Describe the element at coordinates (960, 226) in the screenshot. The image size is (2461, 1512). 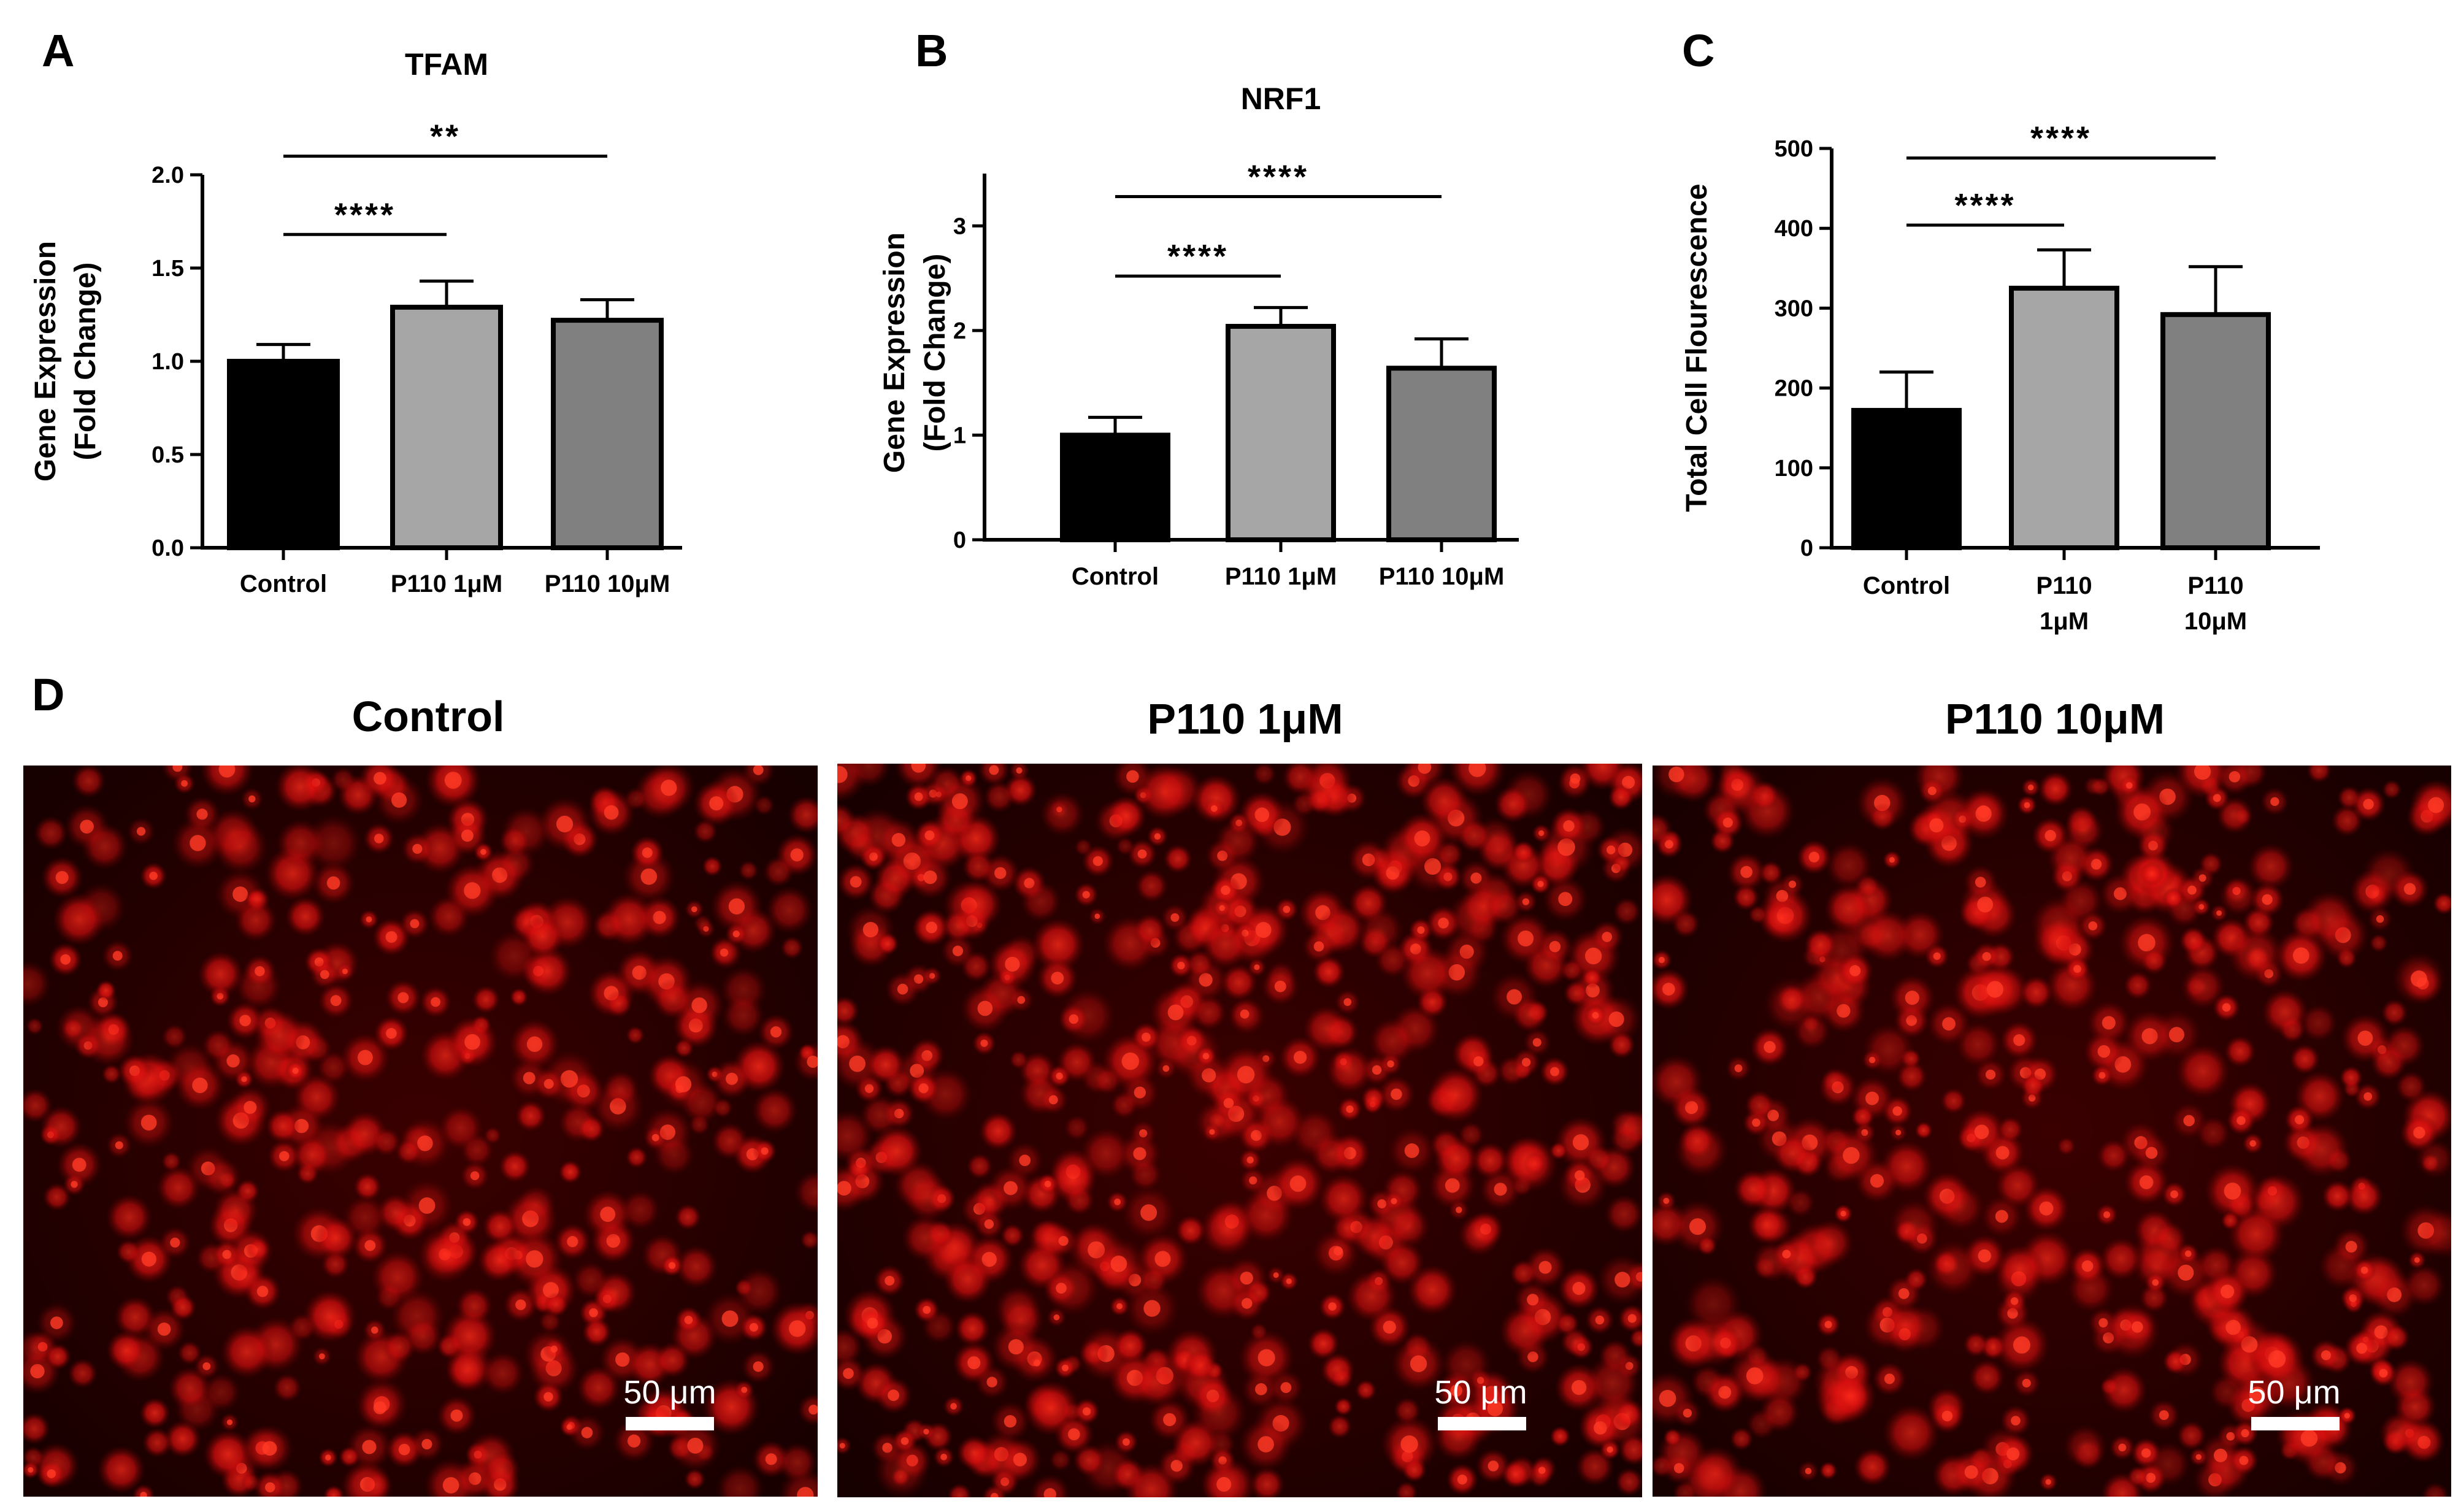
I see `y-tick-label: 3` at that location.